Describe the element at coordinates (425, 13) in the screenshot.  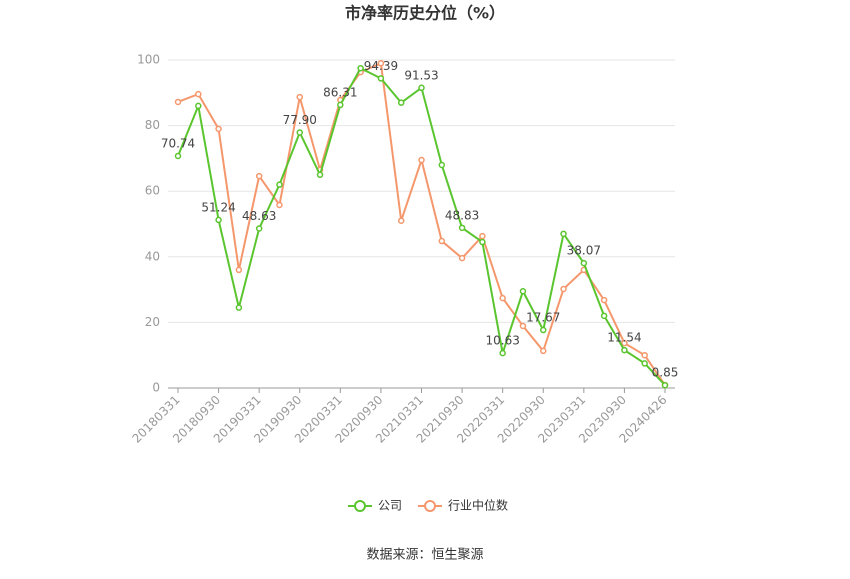
I see `chart-title: 市净率历史分位（%）` at that location.